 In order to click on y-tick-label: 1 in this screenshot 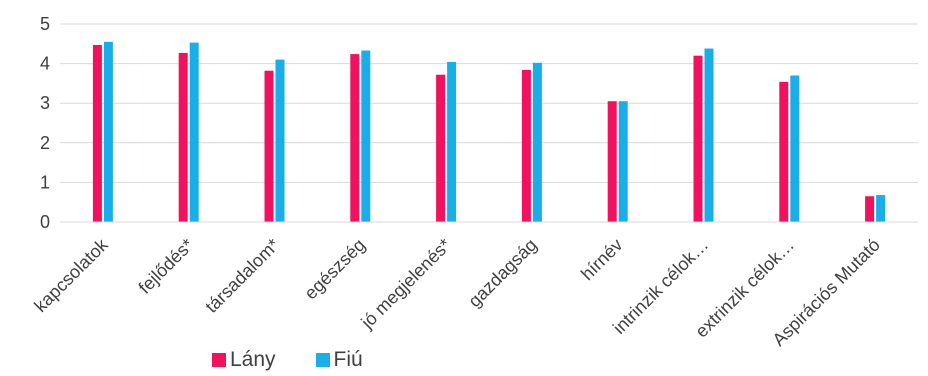, I will do `click(45, 182)`.